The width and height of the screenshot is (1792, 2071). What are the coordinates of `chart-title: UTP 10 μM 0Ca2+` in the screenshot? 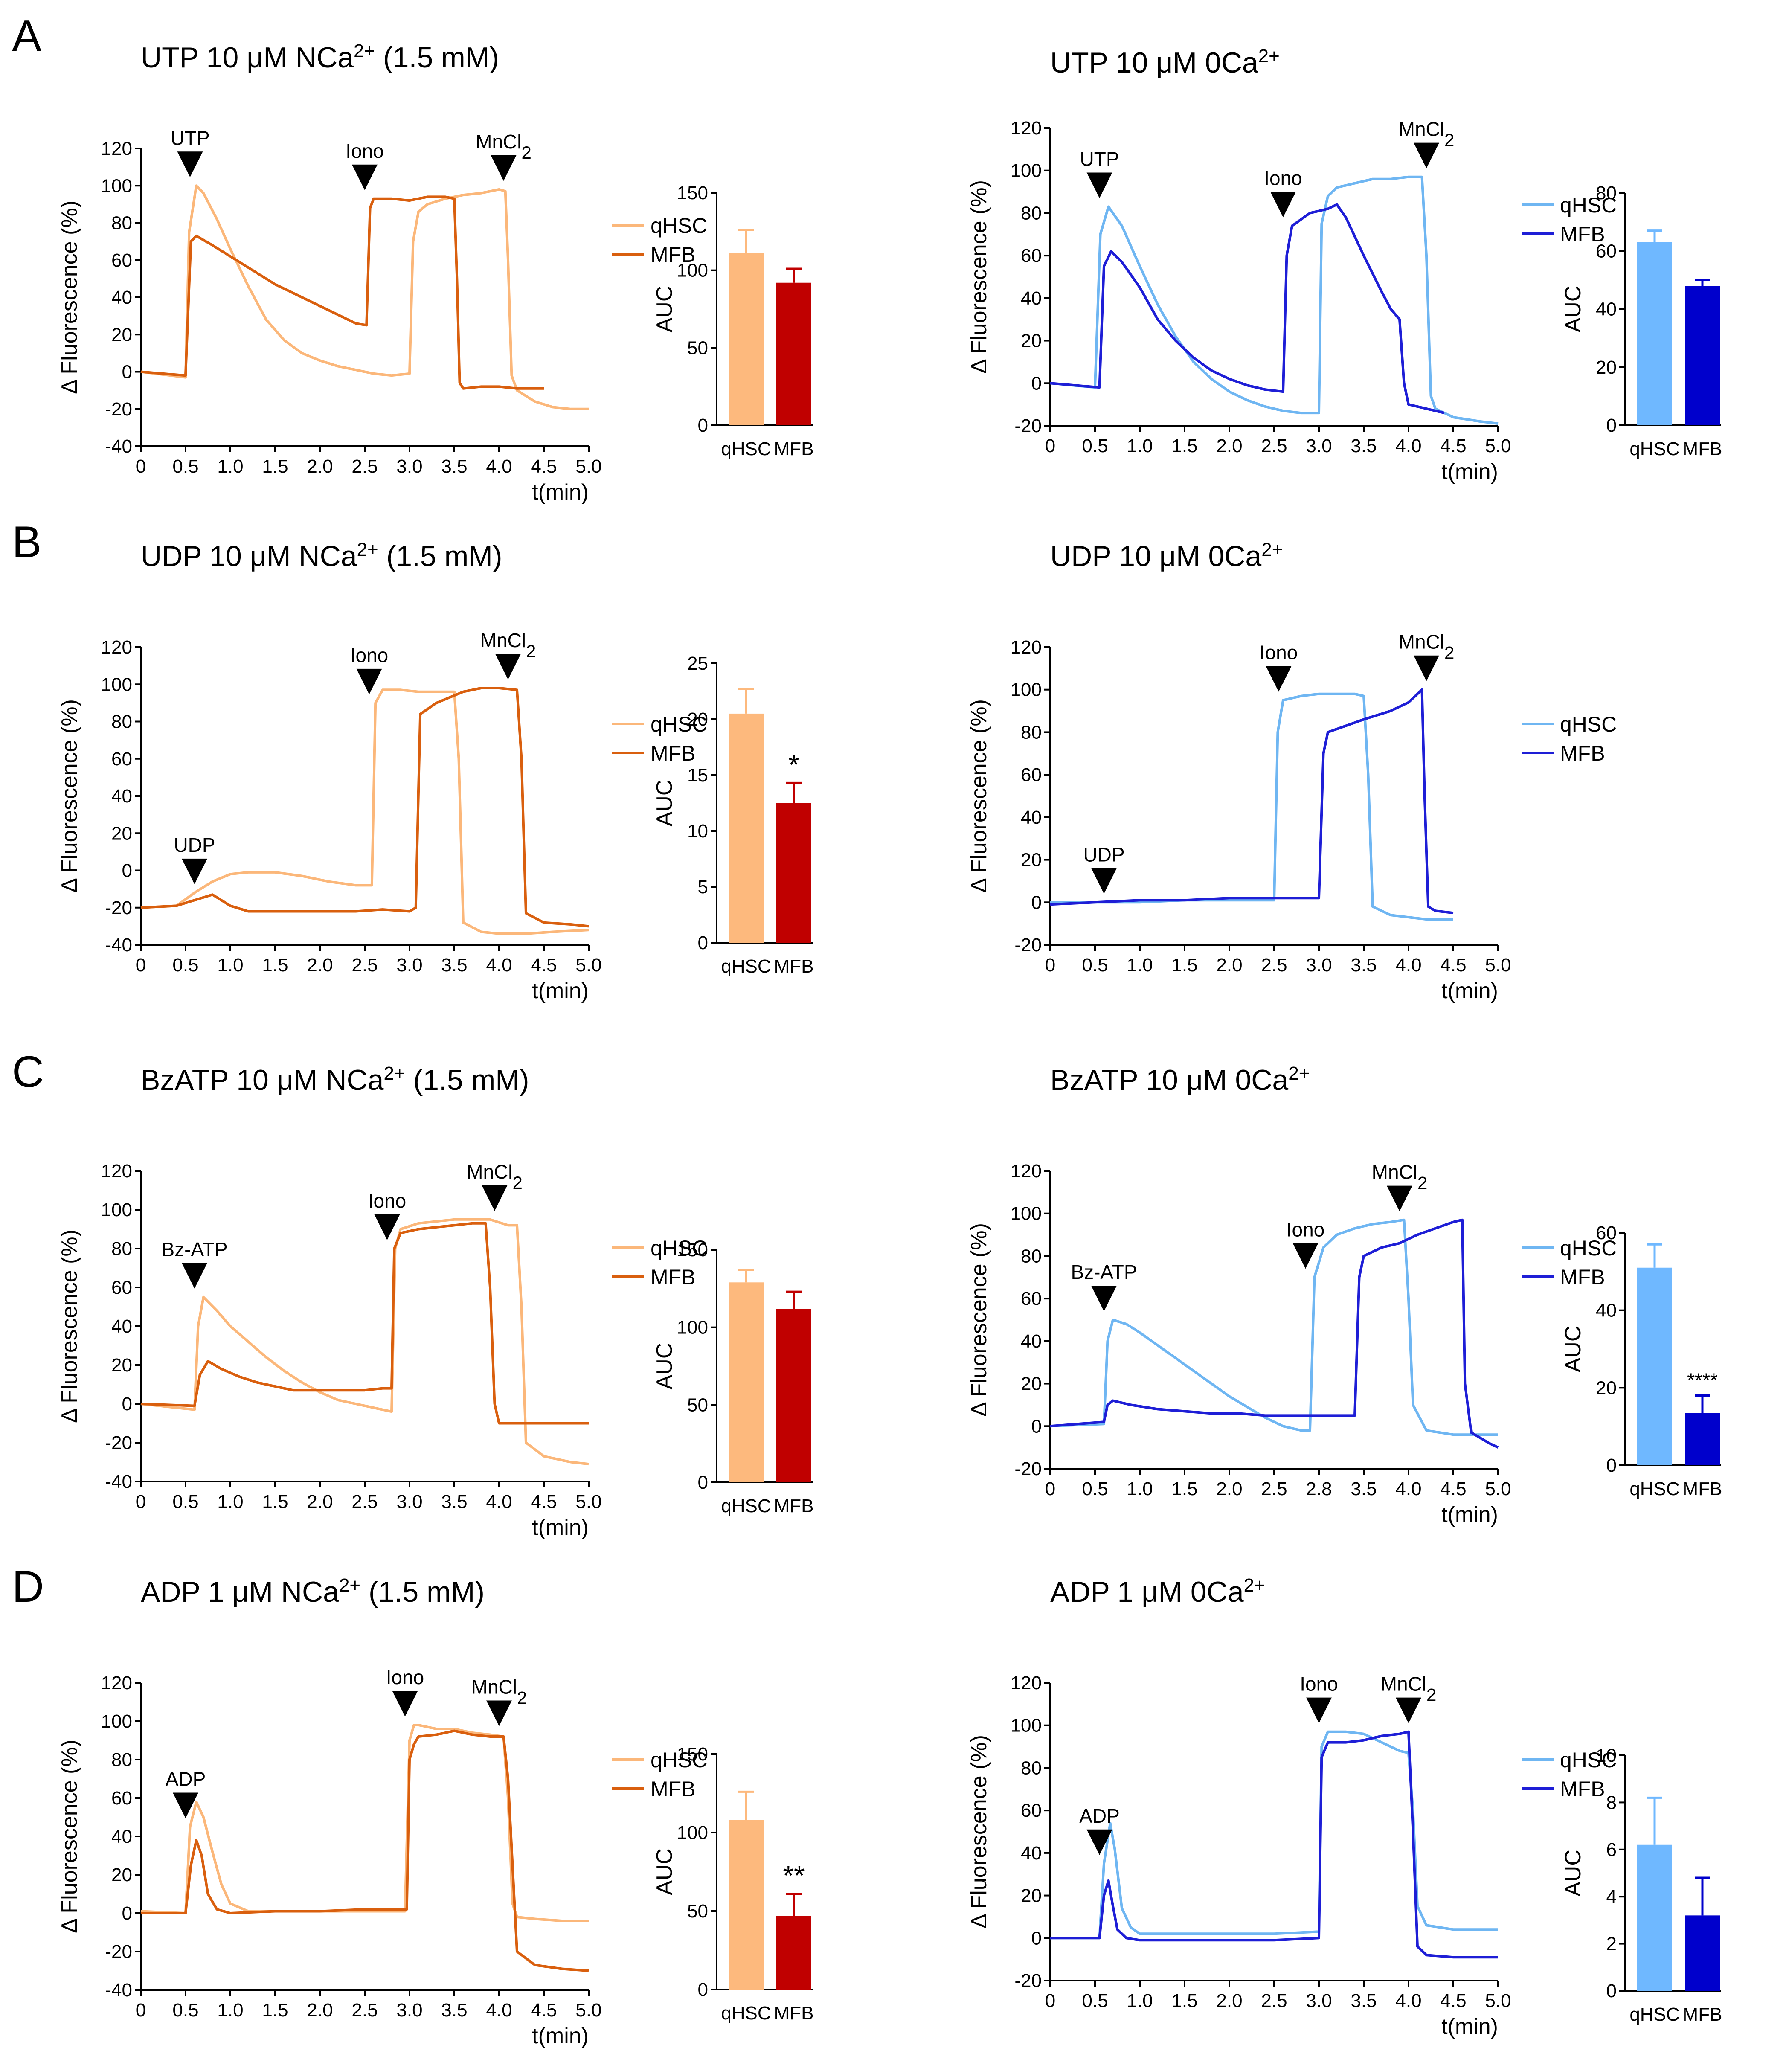 It's located at (1165, 63).